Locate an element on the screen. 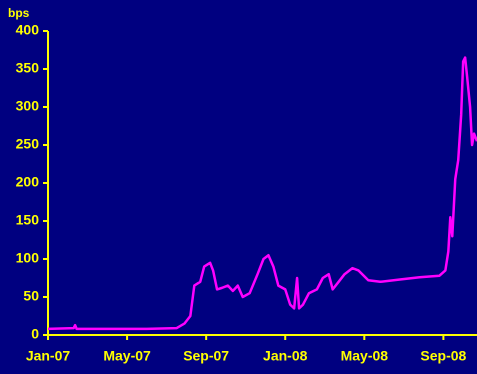 This screenshot has width=477, height=374. y-axis-label: bps is located at coordinates (19, 13).